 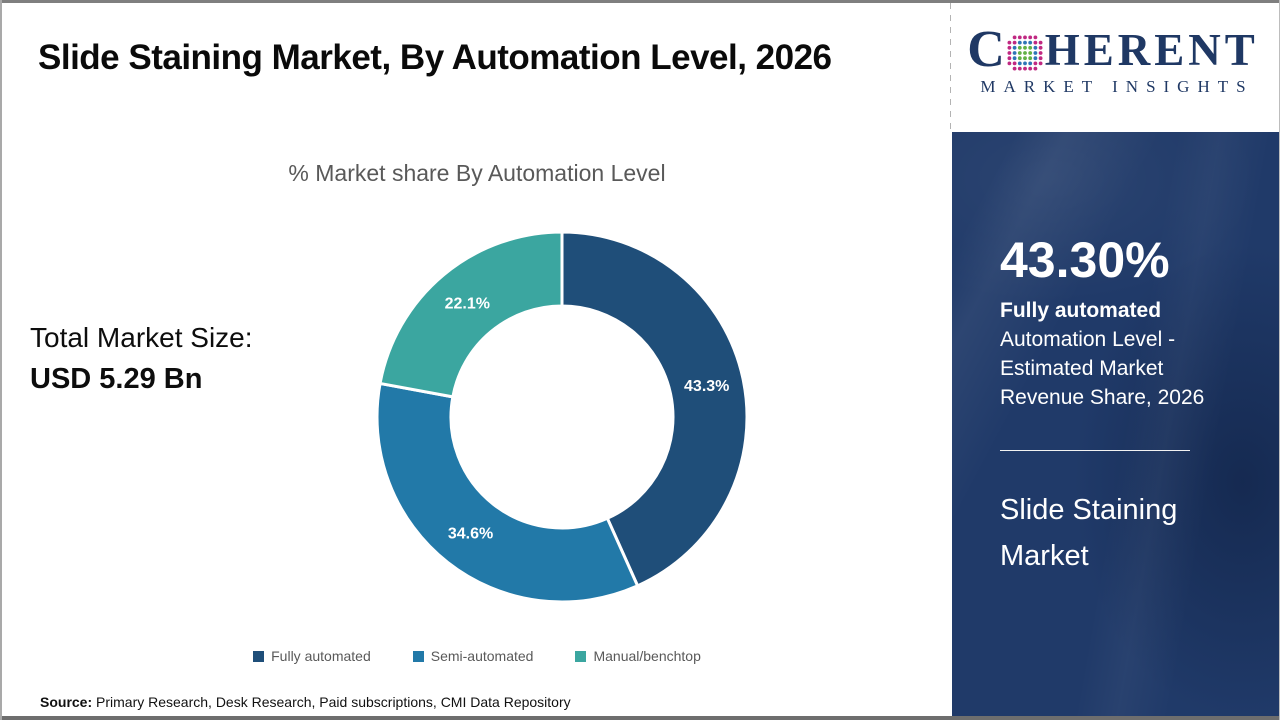 I want to click on legend-swatch-manual-benchtop, so click(x=581, y=656).